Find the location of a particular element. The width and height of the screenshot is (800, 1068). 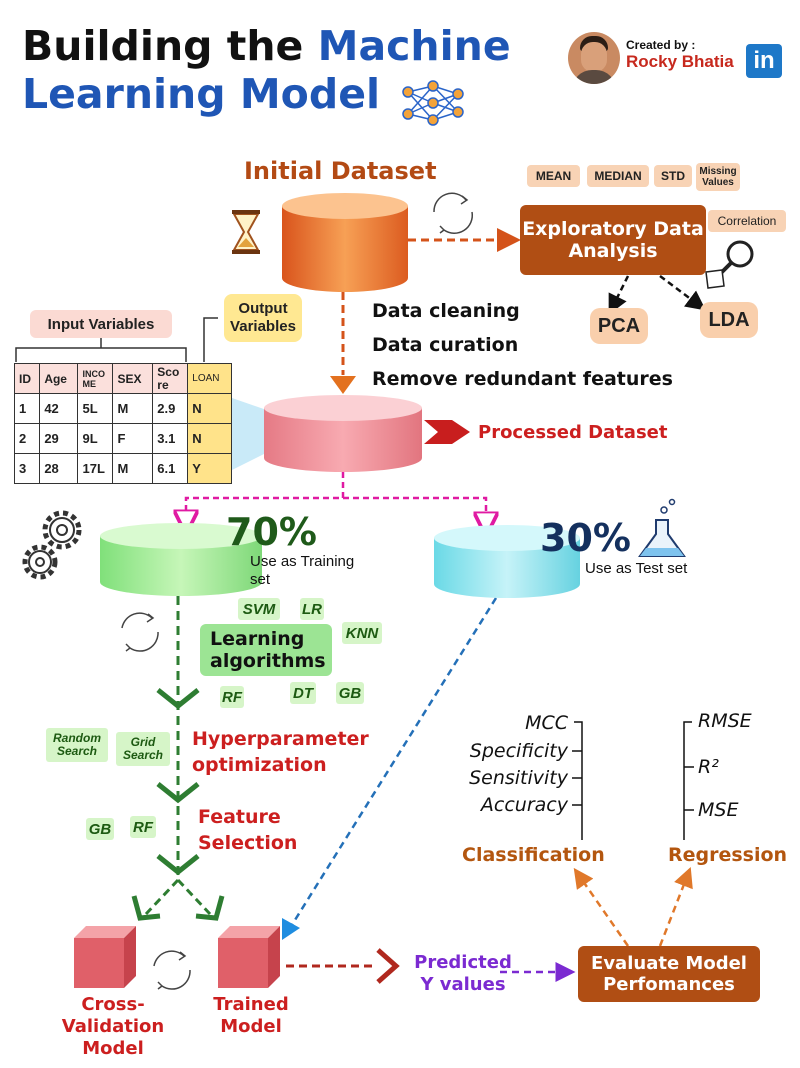

predicted-label: Predicted Y values is located at coordinates (463, 973).